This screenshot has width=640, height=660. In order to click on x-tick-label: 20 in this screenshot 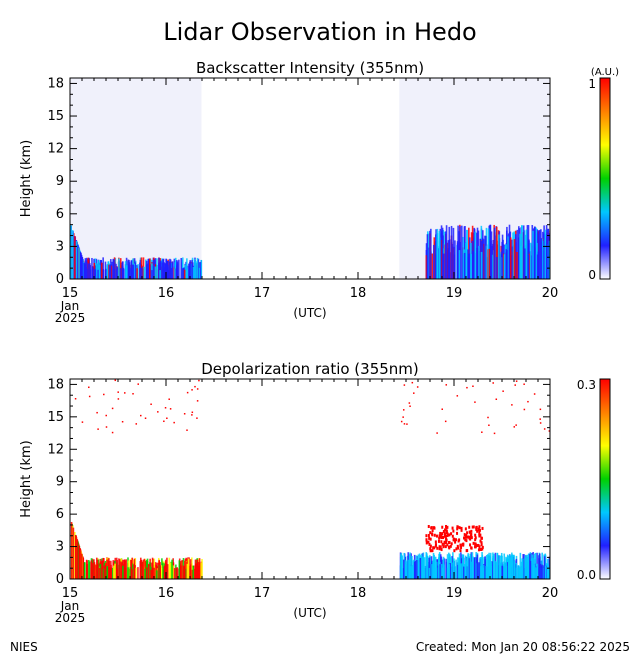, I will do `click(550, 593)`.